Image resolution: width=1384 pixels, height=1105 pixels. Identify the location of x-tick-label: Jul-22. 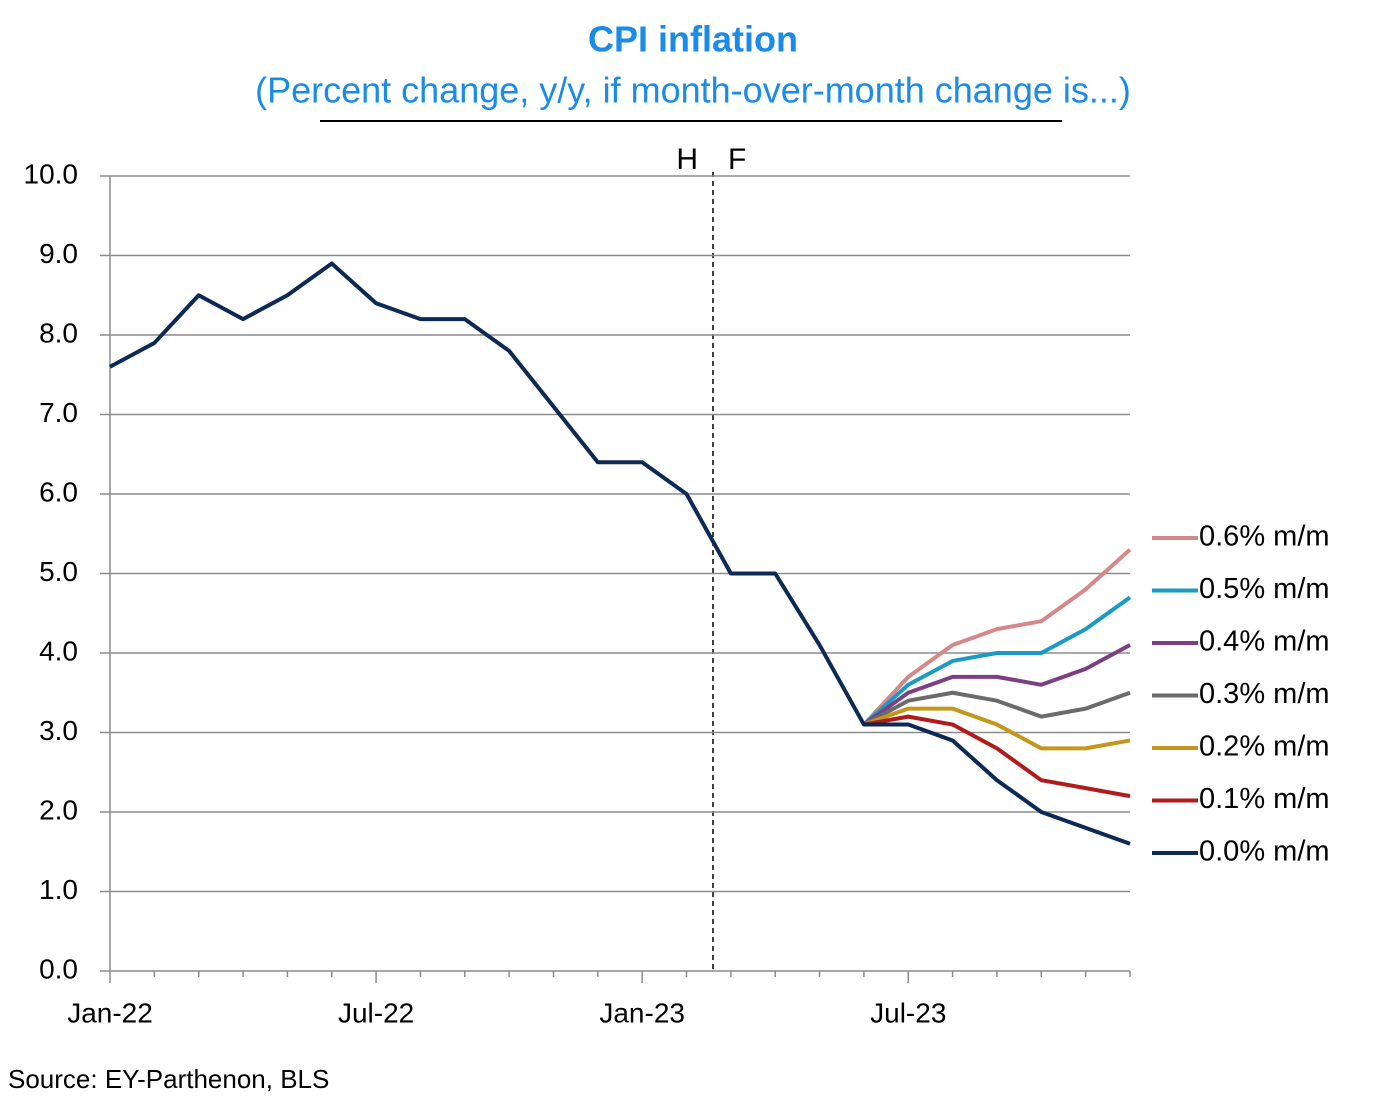
(376, 1012).